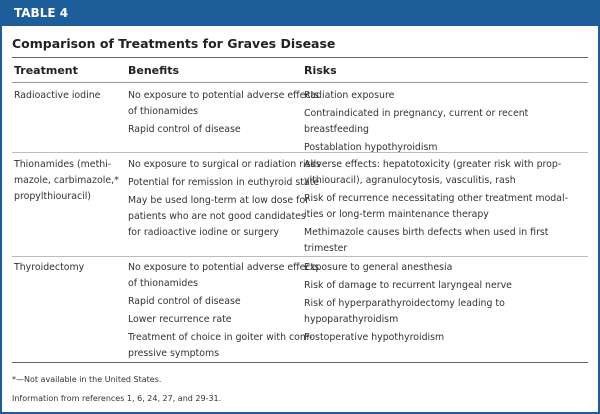 The image size is (600, 414). I want to click on text-line: breastfeeding, so click(336, 129).